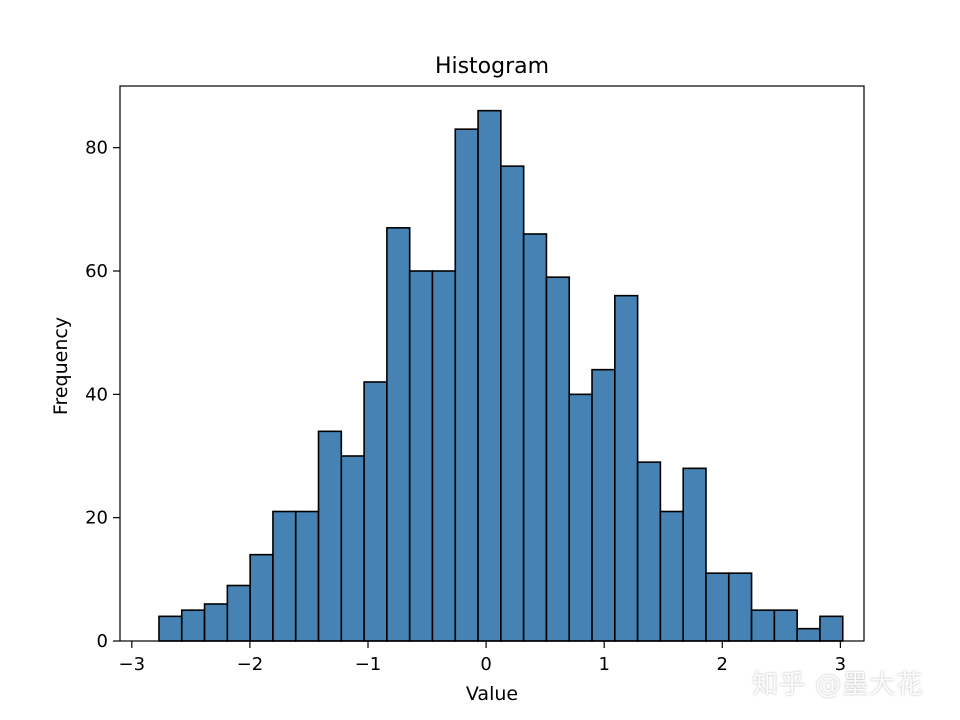 The height and width of the screenshot is (720, 960). What do you see at coordinates (838, 685) in the screenshot?
I see `watermark-text: 知乎 @墨大花` at bounding box center [838, 685].